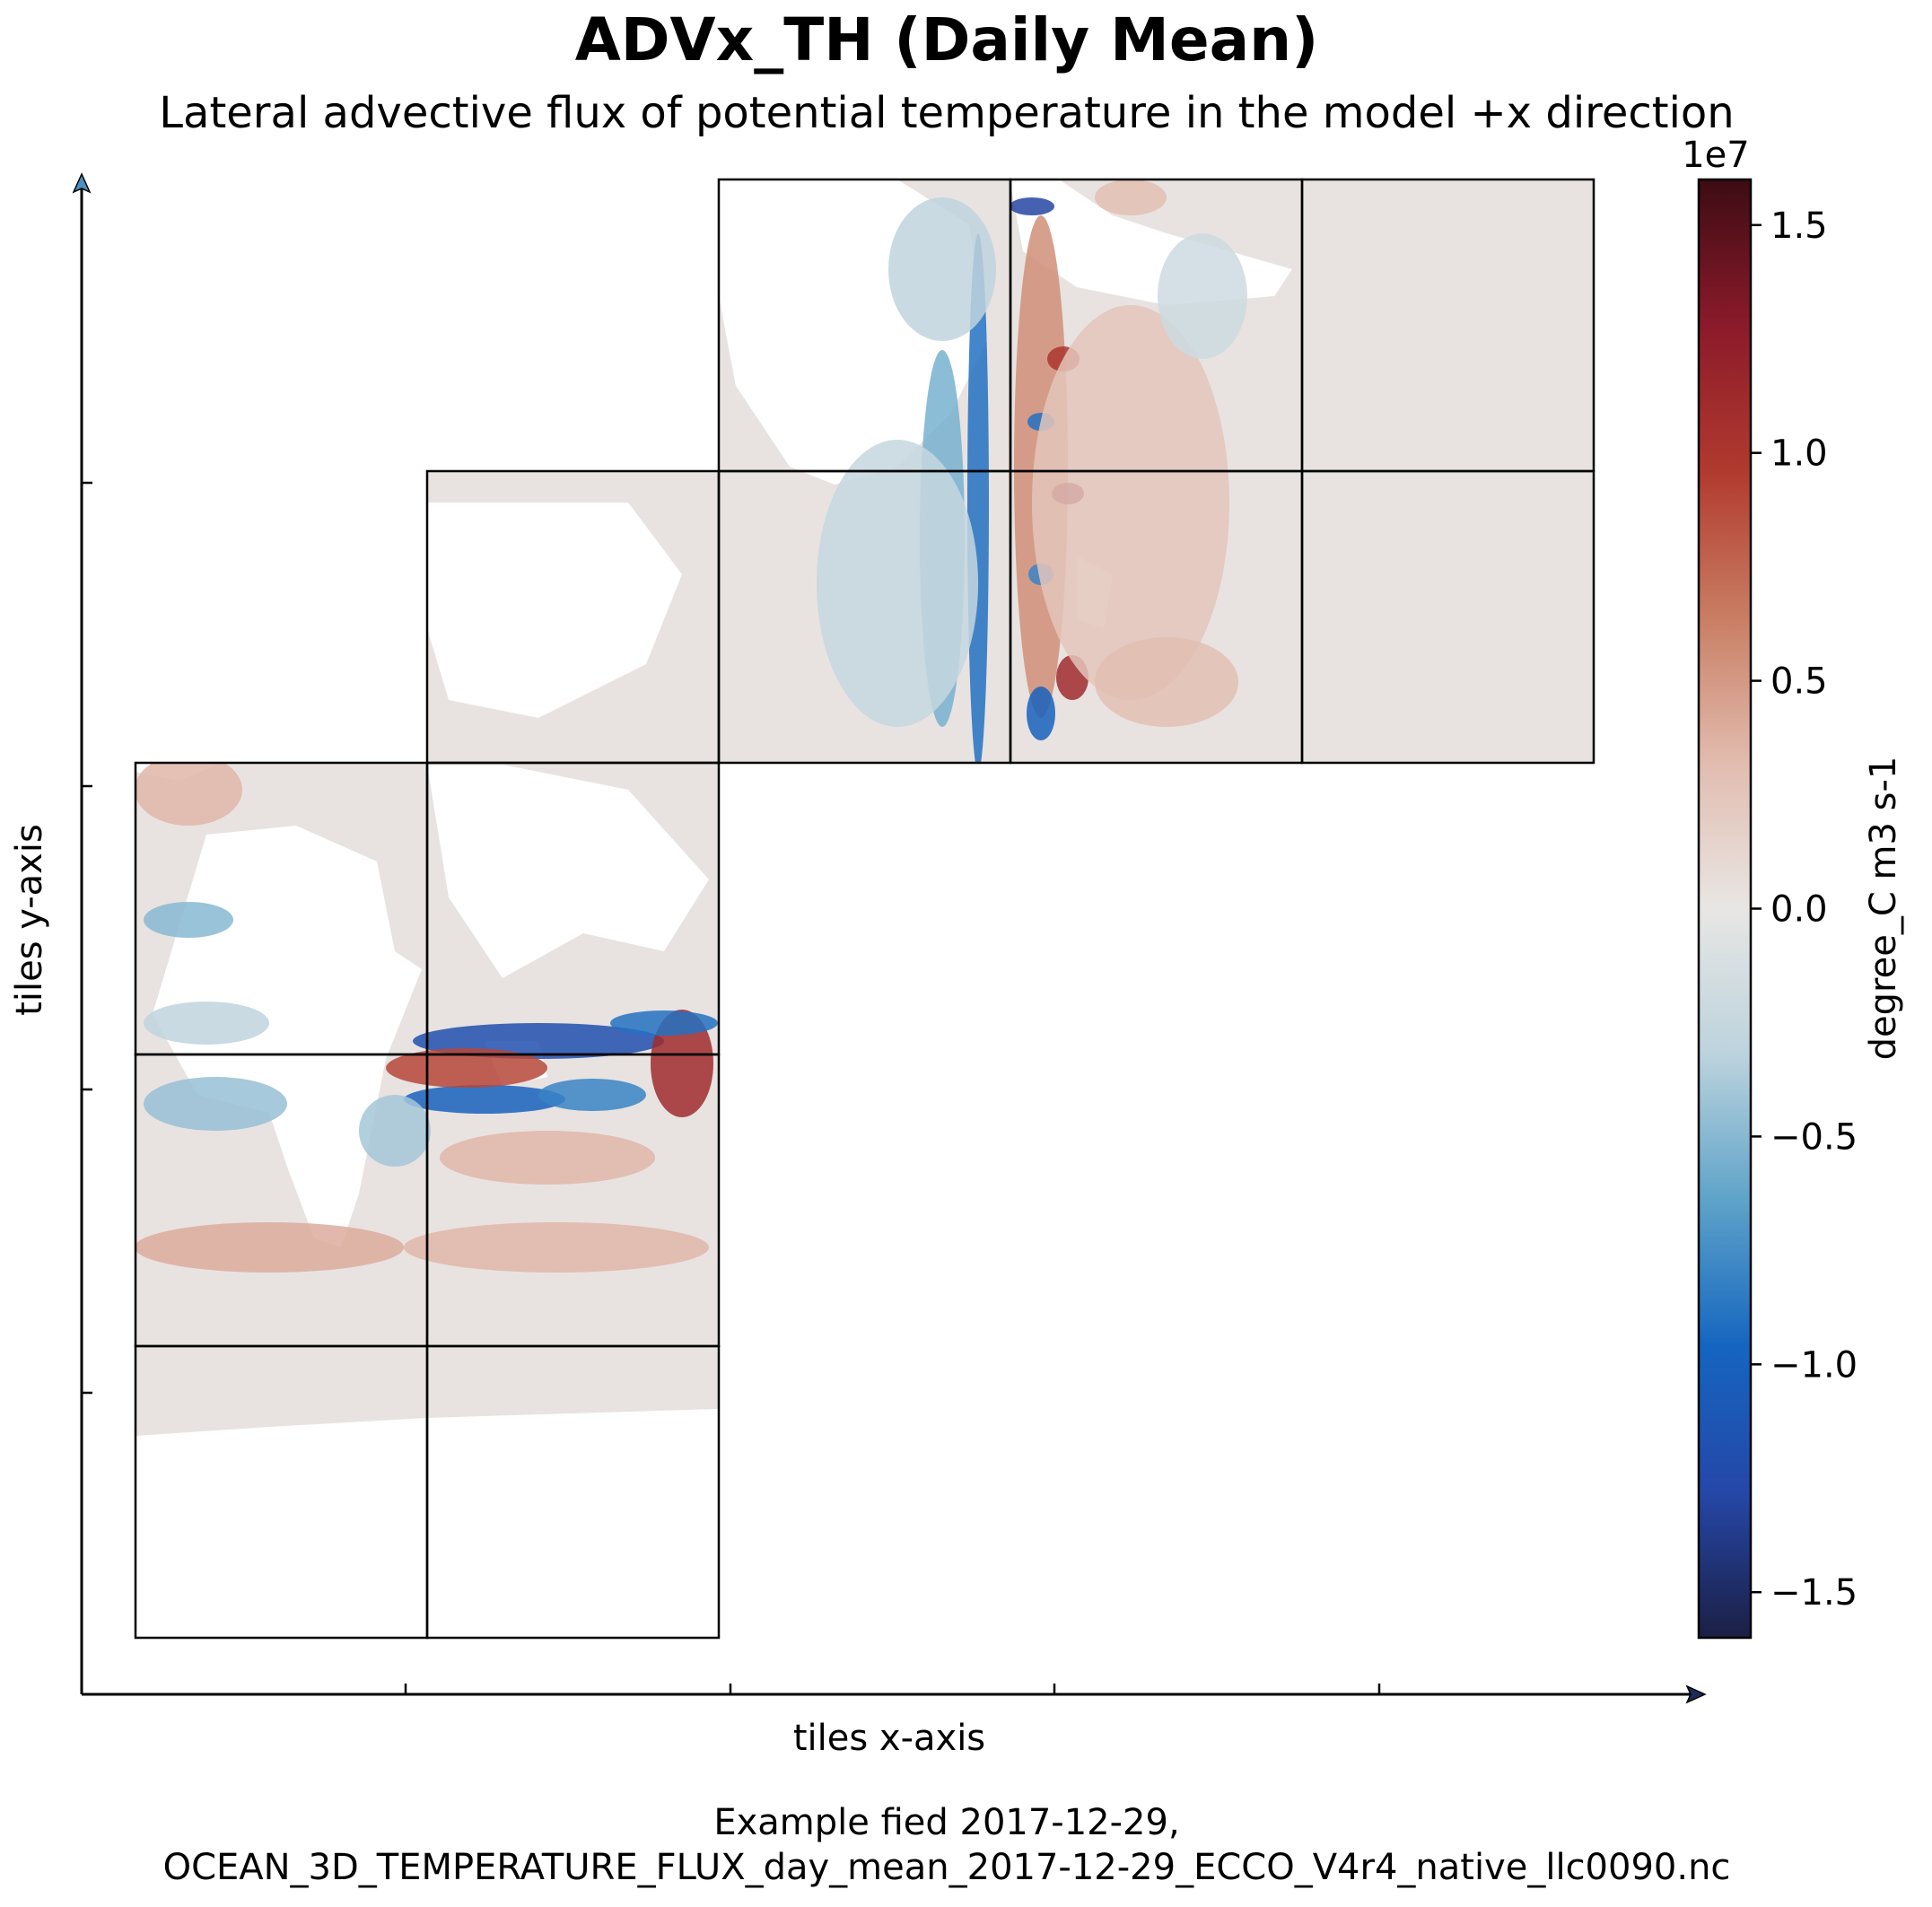 Image resolution: width=1932 pixels, height=1907 pixels. What do you see at coordinates (82, 183) in the screenshot?
I see `y-axis-arrow` at bounding box center [82, 183].